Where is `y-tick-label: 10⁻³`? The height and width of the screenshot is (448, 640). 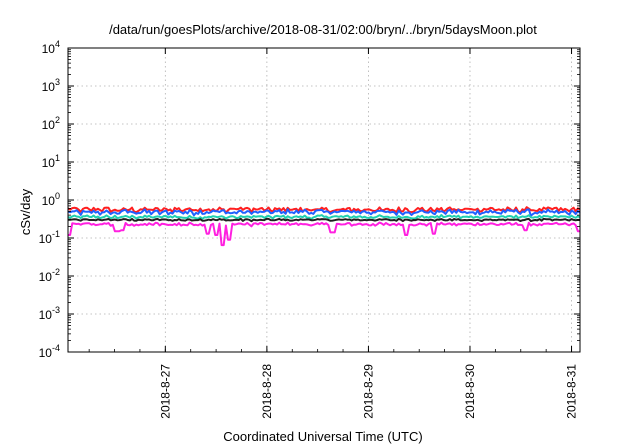 y-tick-label: 10⁻³ is located at coordinates (49, 313).